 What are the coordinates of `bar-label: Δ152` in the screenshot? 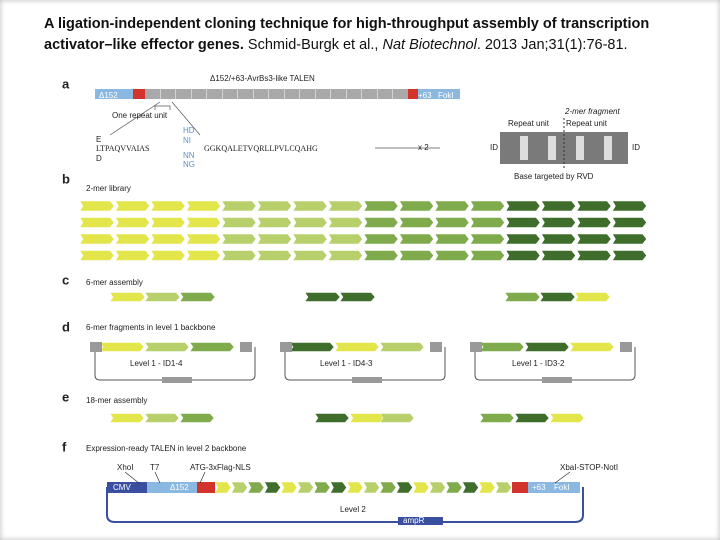 It's located at (108, 95).